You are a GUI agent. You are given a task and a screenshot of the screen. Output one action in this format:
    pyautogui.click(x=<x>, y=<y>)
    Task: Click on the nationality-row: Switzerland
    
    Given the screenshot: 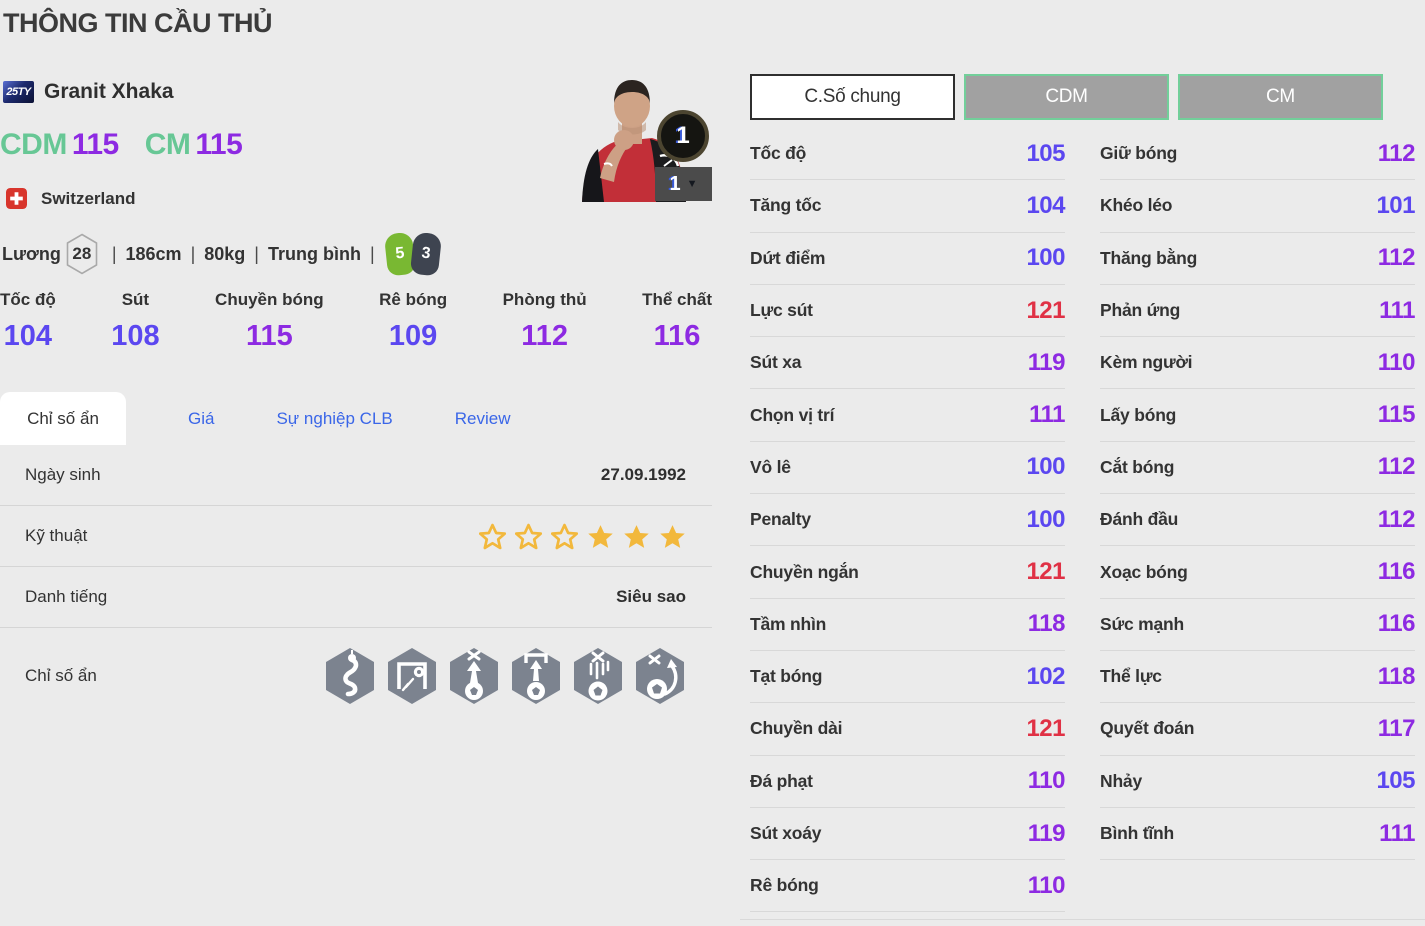 What is the action you would take?
    pyautogui.click(x=70, y=198)
    